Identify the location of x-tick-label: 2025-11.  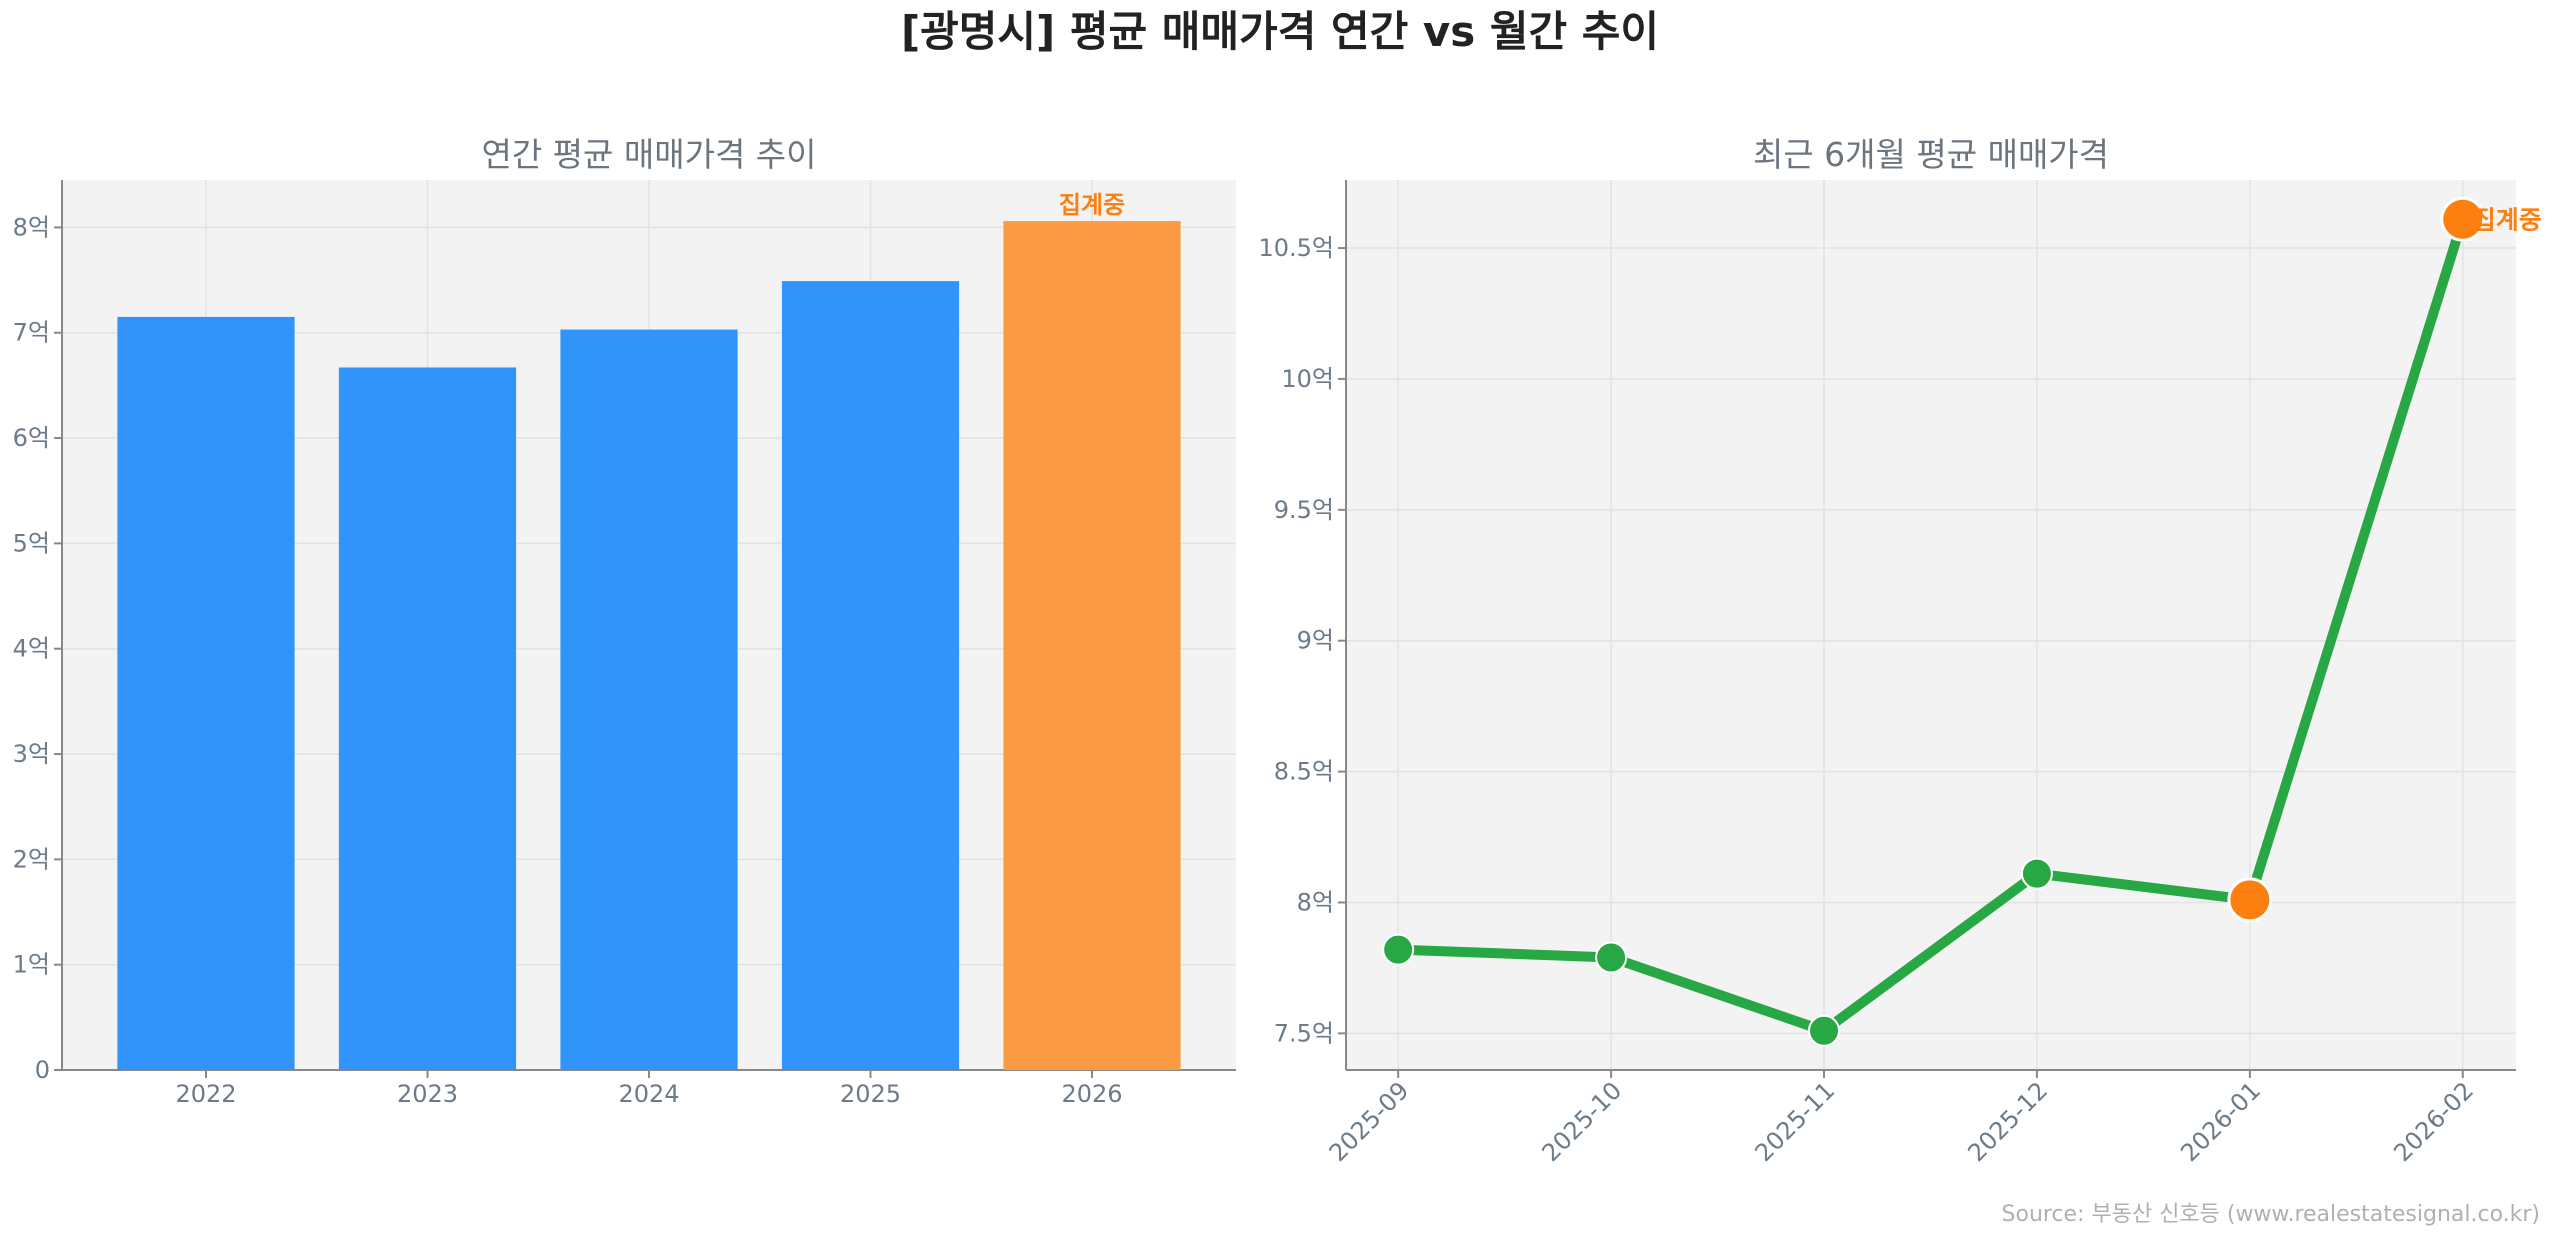
(1795, 1121).